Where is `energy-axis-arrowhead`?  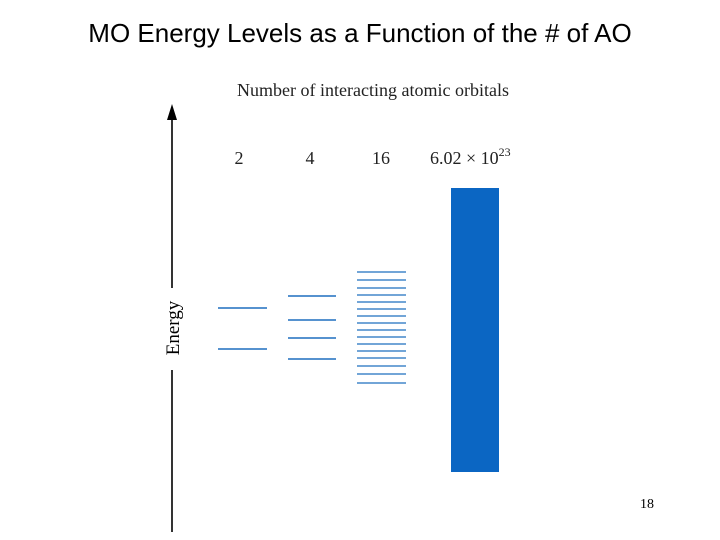 energy-axis-arrowhead is located at coordinates (172, 112).